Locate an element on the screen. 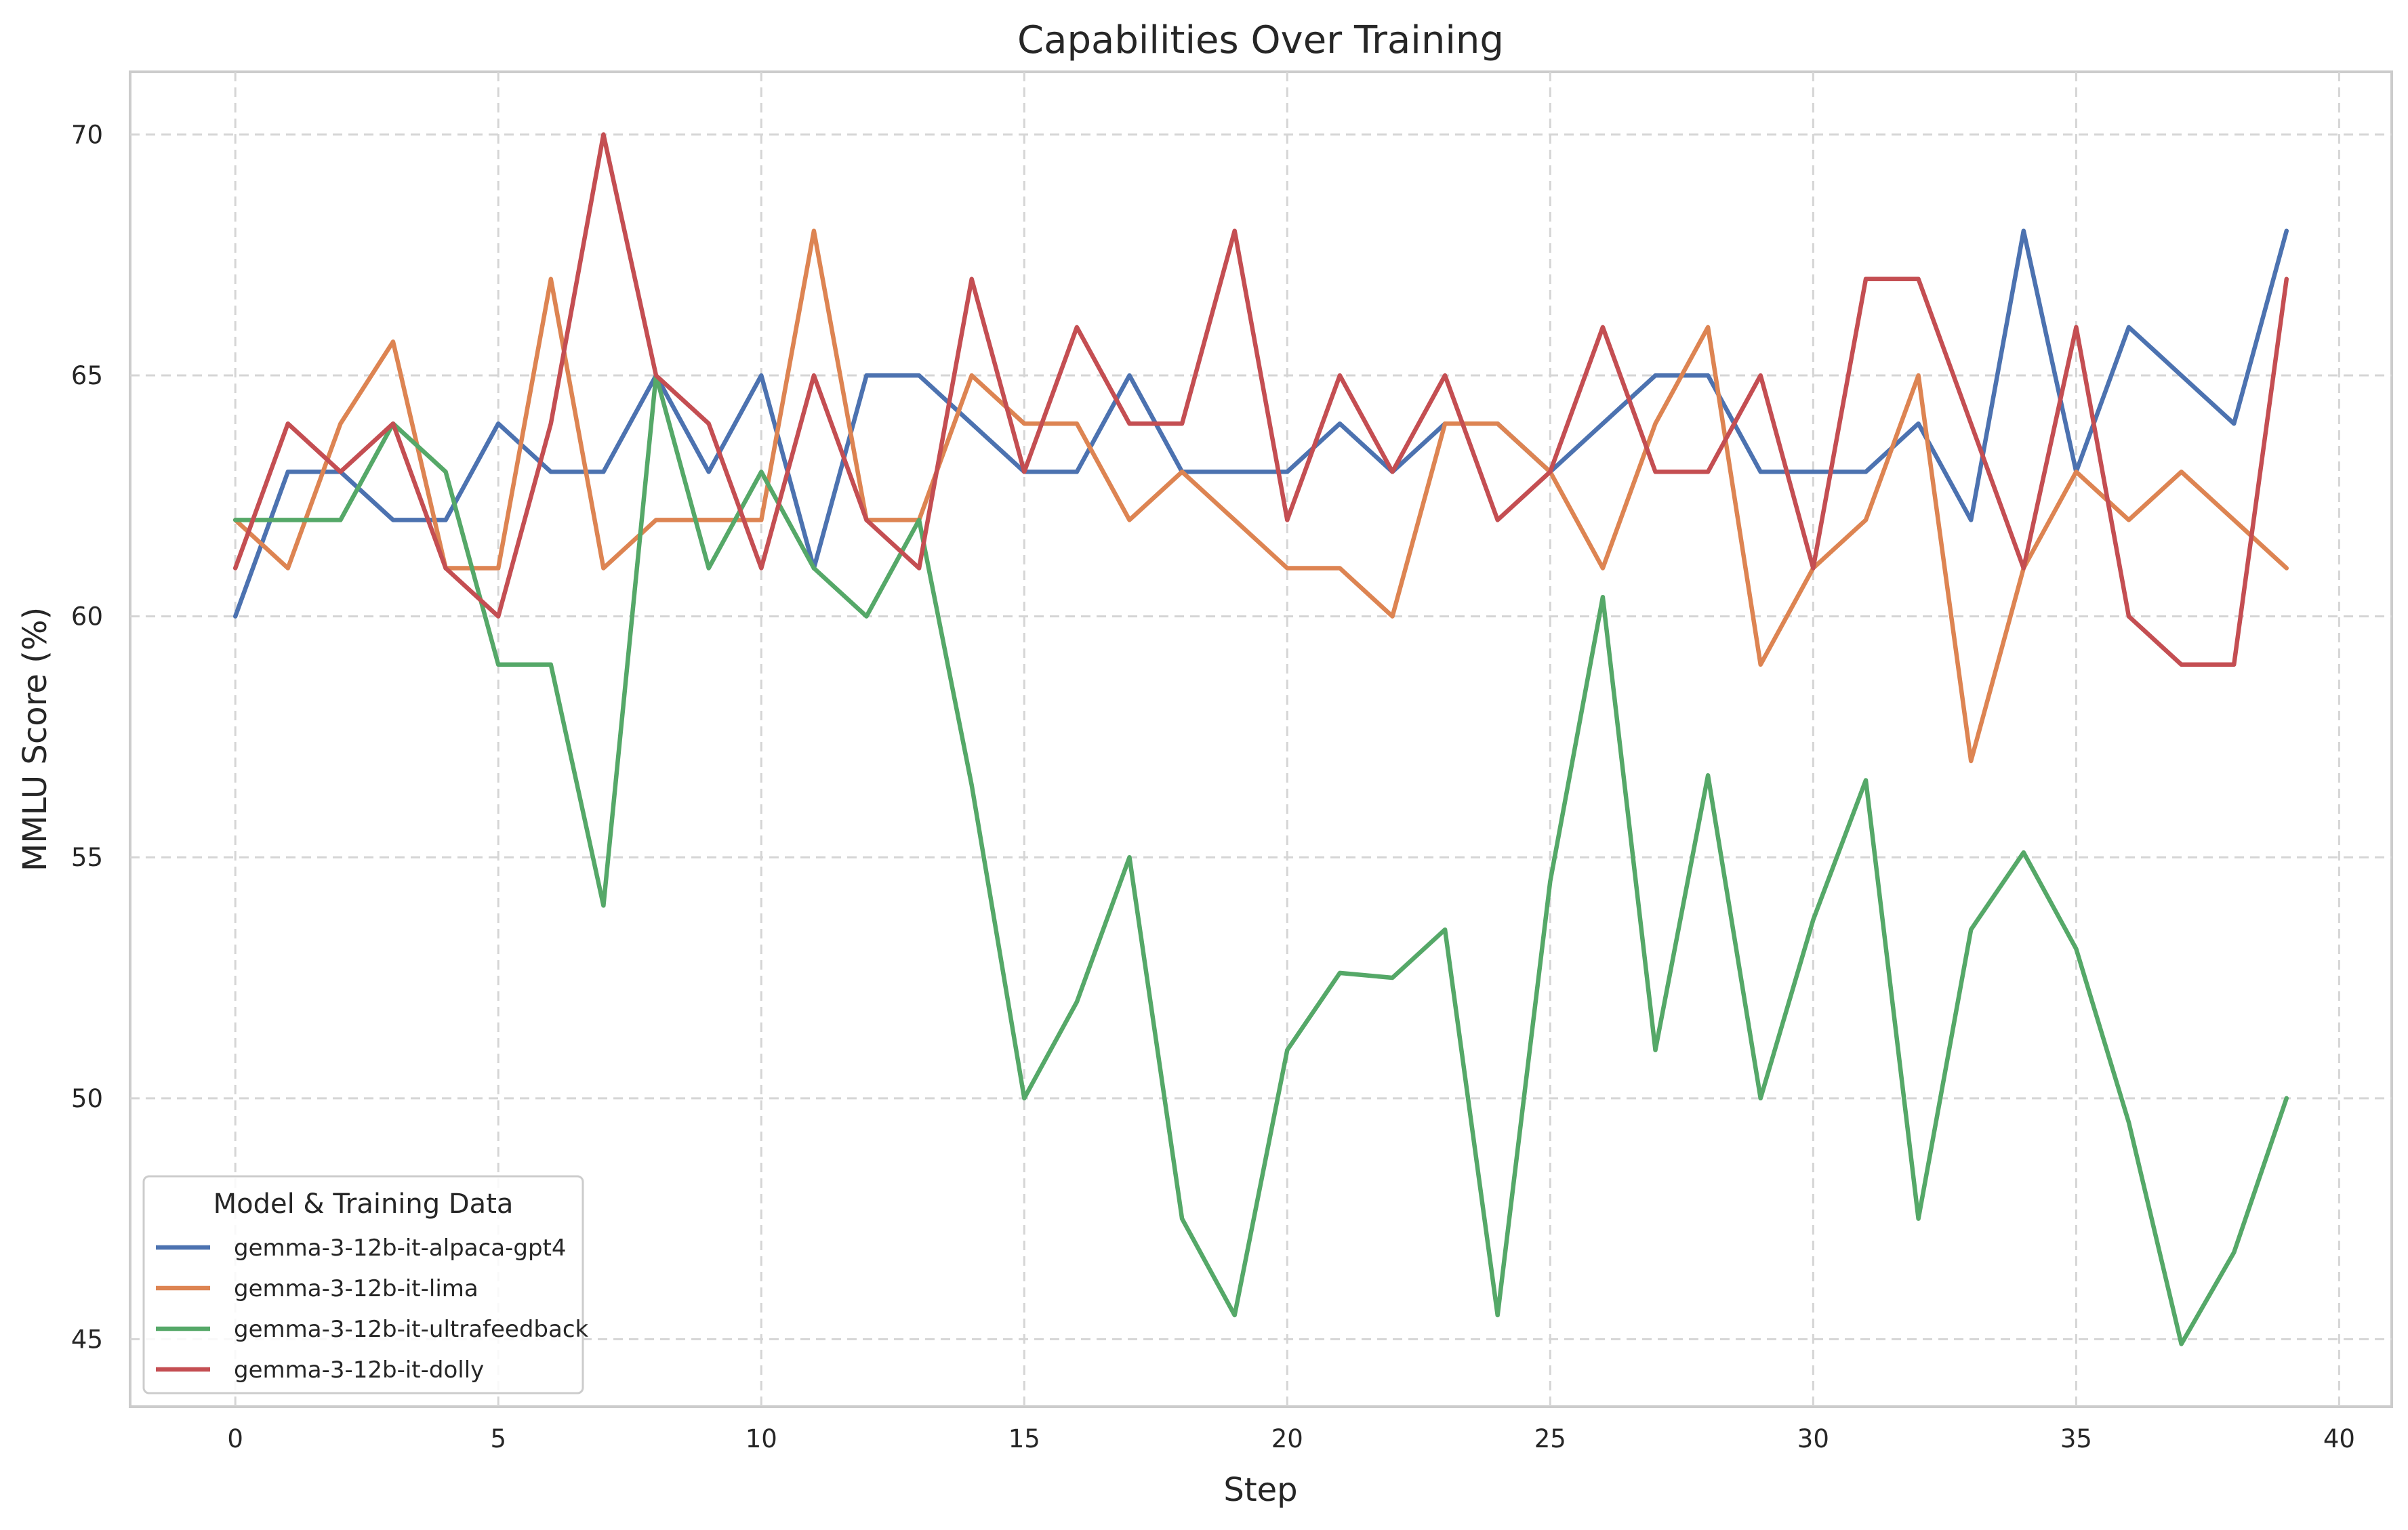  legend-box is located at coordinates (363, 1285).